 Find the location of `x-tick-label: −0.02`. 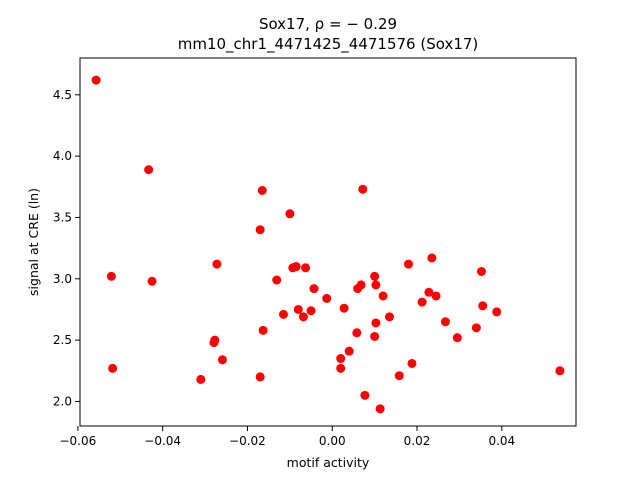

x-tick-label: −0.02 is located at coordinates (247, 441).